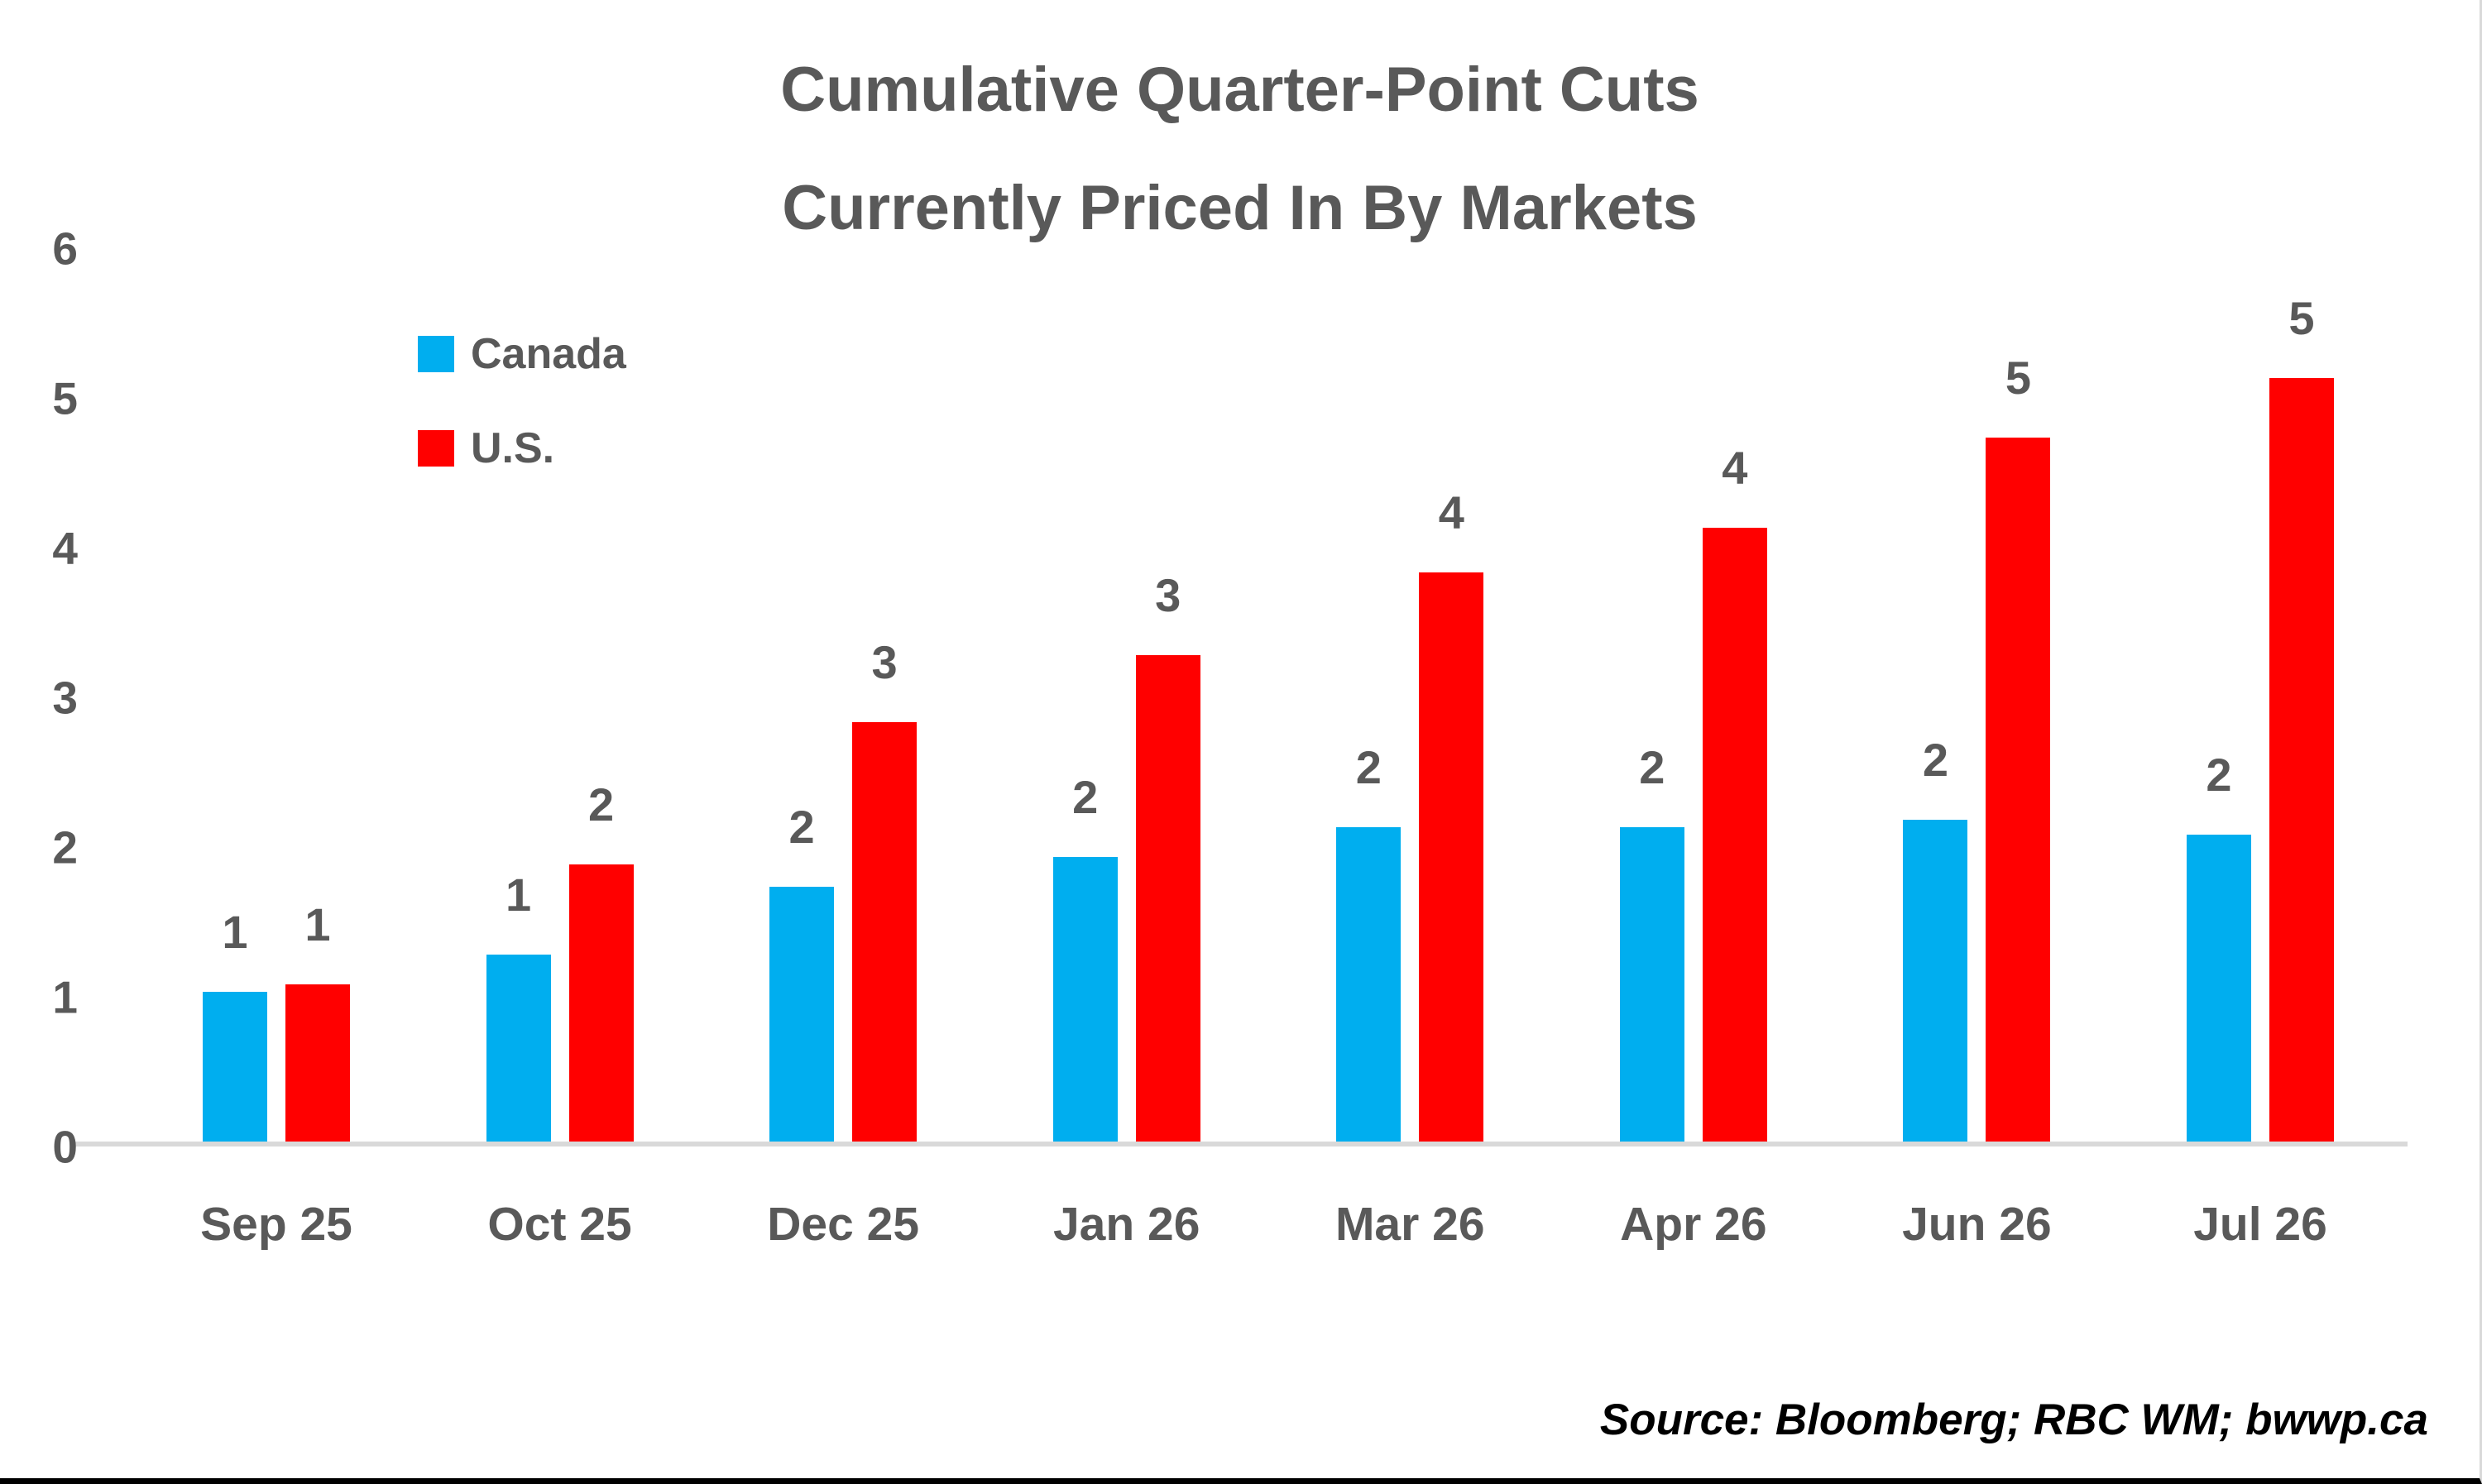 This screenshot has width=2482, height=1484. I want to click on x-axis-line, so click(1240, 1144).